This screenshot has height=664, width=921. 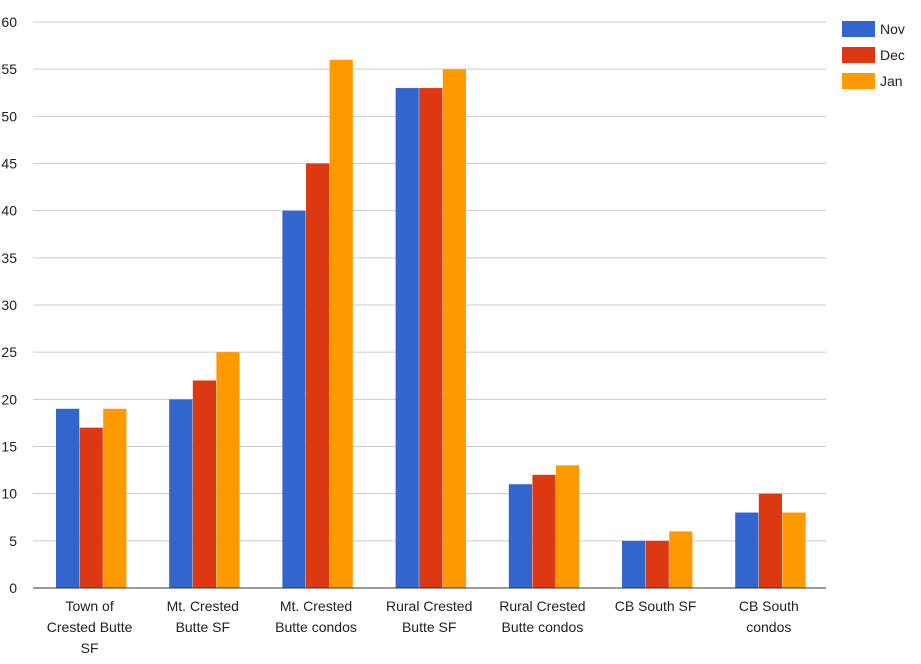 What do you see at coordinates (316, 616) in the screenshot?
I see `x-category-label: Mt. Crested Butte condos` at bounding box center [316, 616].